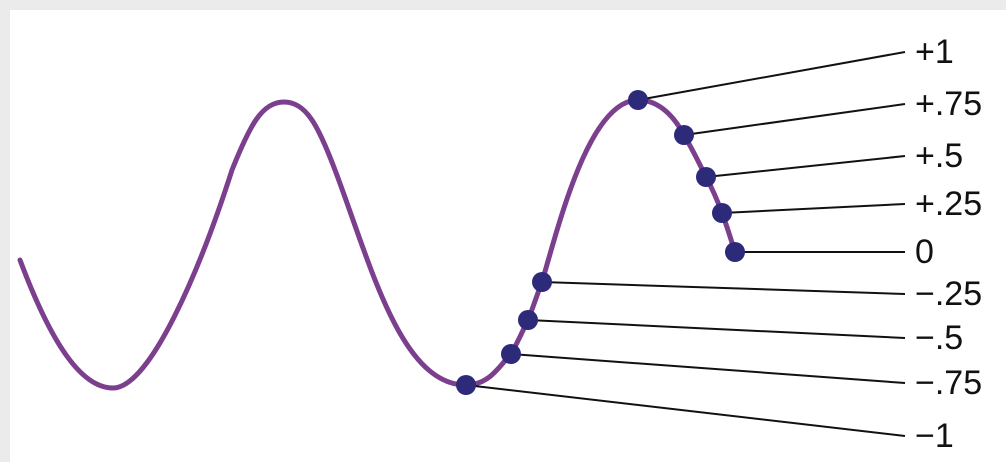 Image resolution: width=1006 pixels, height=462 pixels. Describe the element at coordinates (939, 156) in the screenshot. I see `level-label: +.5` at that location.